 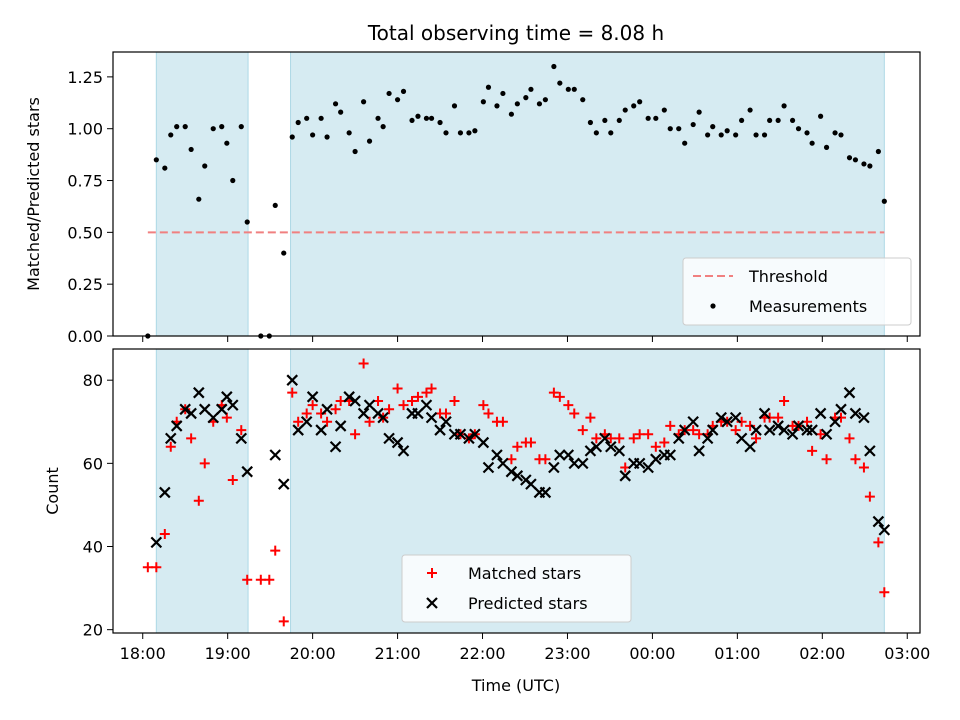 I want to click on y-tick-label: 0.00, so click(x=85, y=336).